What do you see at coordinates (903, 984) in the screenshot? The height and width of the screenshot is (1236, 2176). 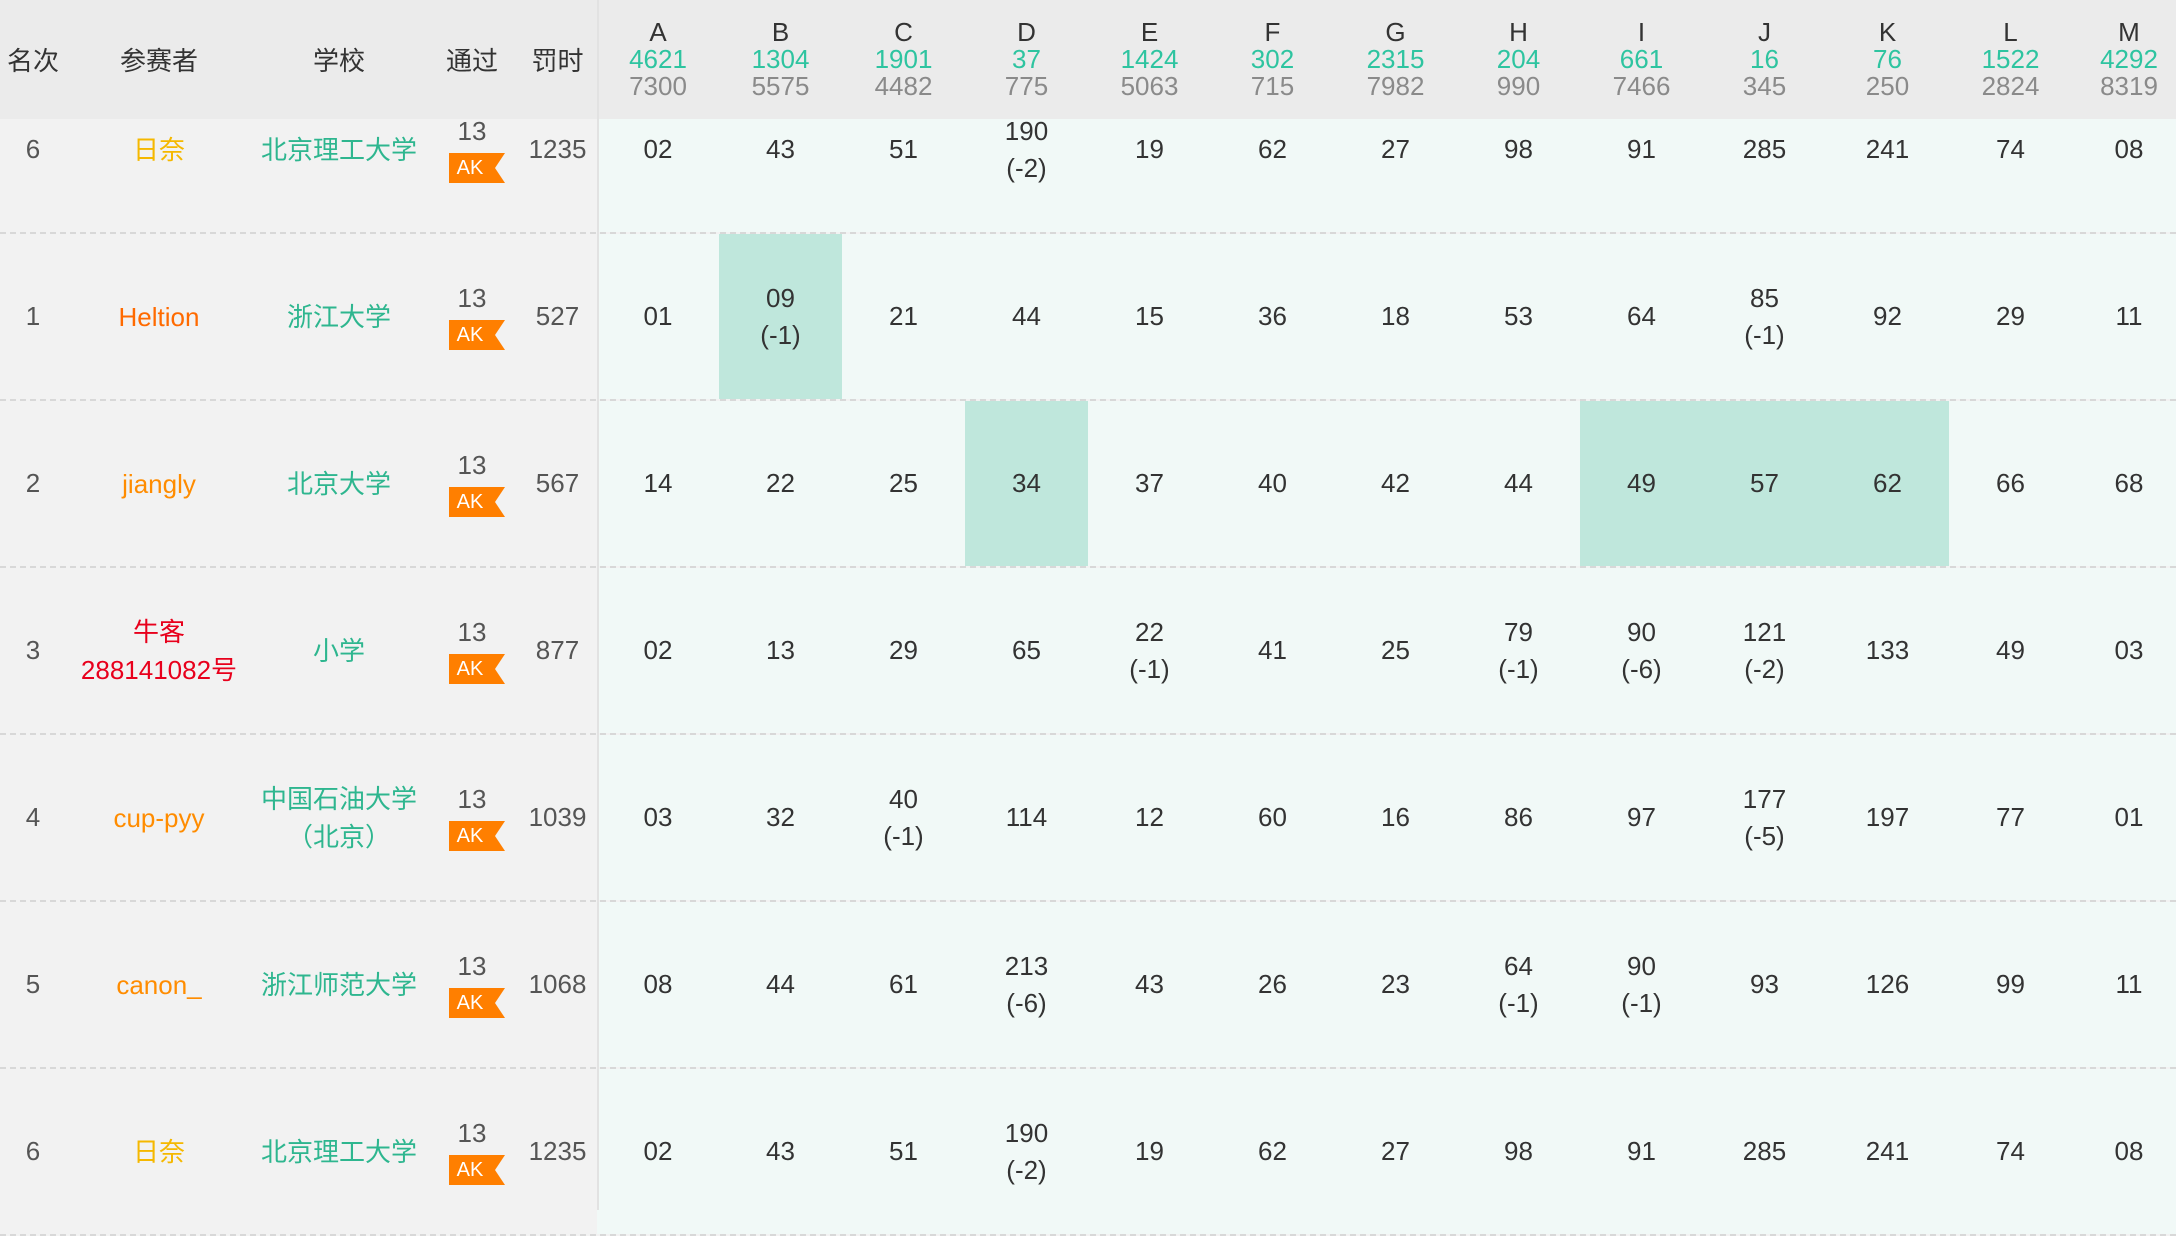 I see `problem-cell-c: 61` at bounding box center [903, 984].